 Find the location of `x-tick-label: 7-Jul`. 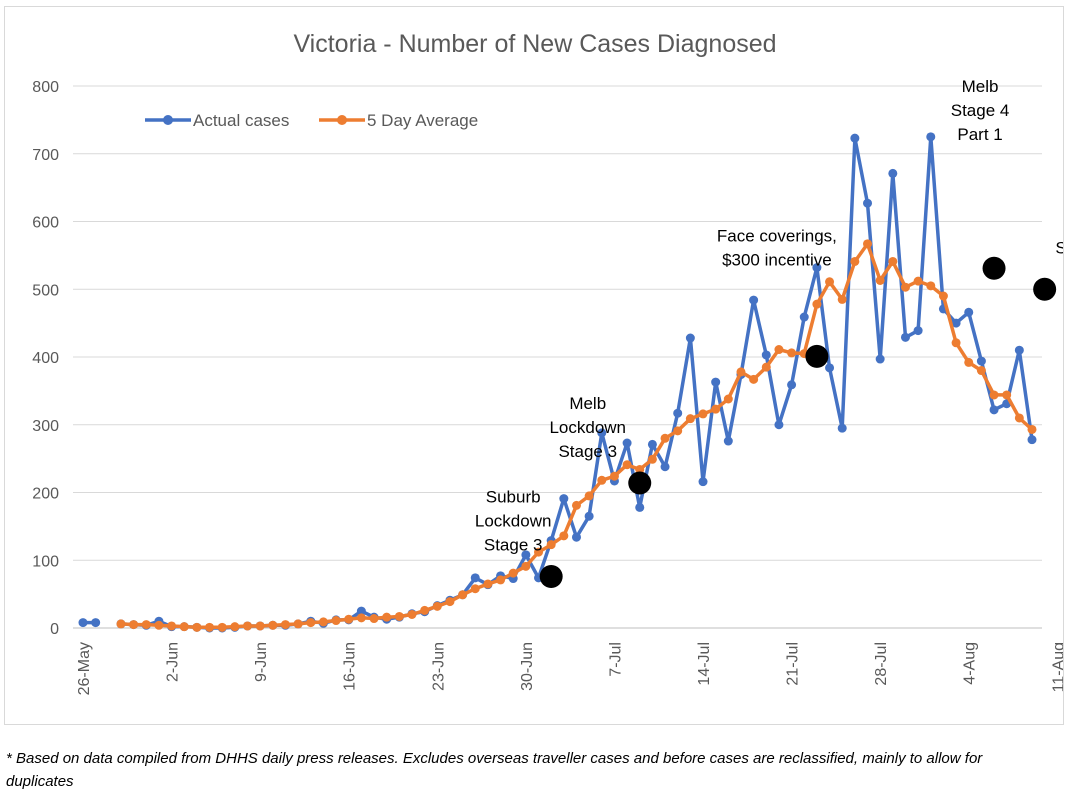

x-tick-label: 7-Jul is located at coordinates (615, 659).